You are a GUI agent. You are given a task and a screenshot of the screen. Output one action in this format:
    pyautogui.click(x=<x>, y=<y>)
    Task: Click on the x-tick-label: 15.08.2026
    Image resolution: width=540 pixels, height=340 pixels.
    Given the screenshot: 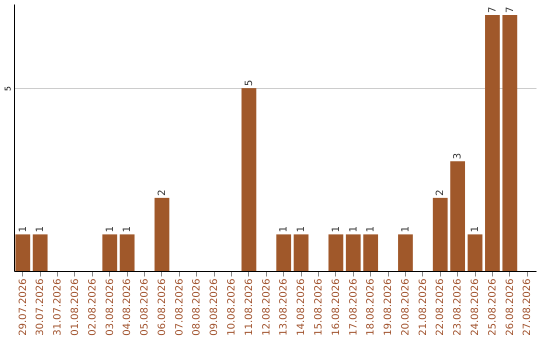 What is the action you would take?
    pyautogui.click(x=318, y=307)
    